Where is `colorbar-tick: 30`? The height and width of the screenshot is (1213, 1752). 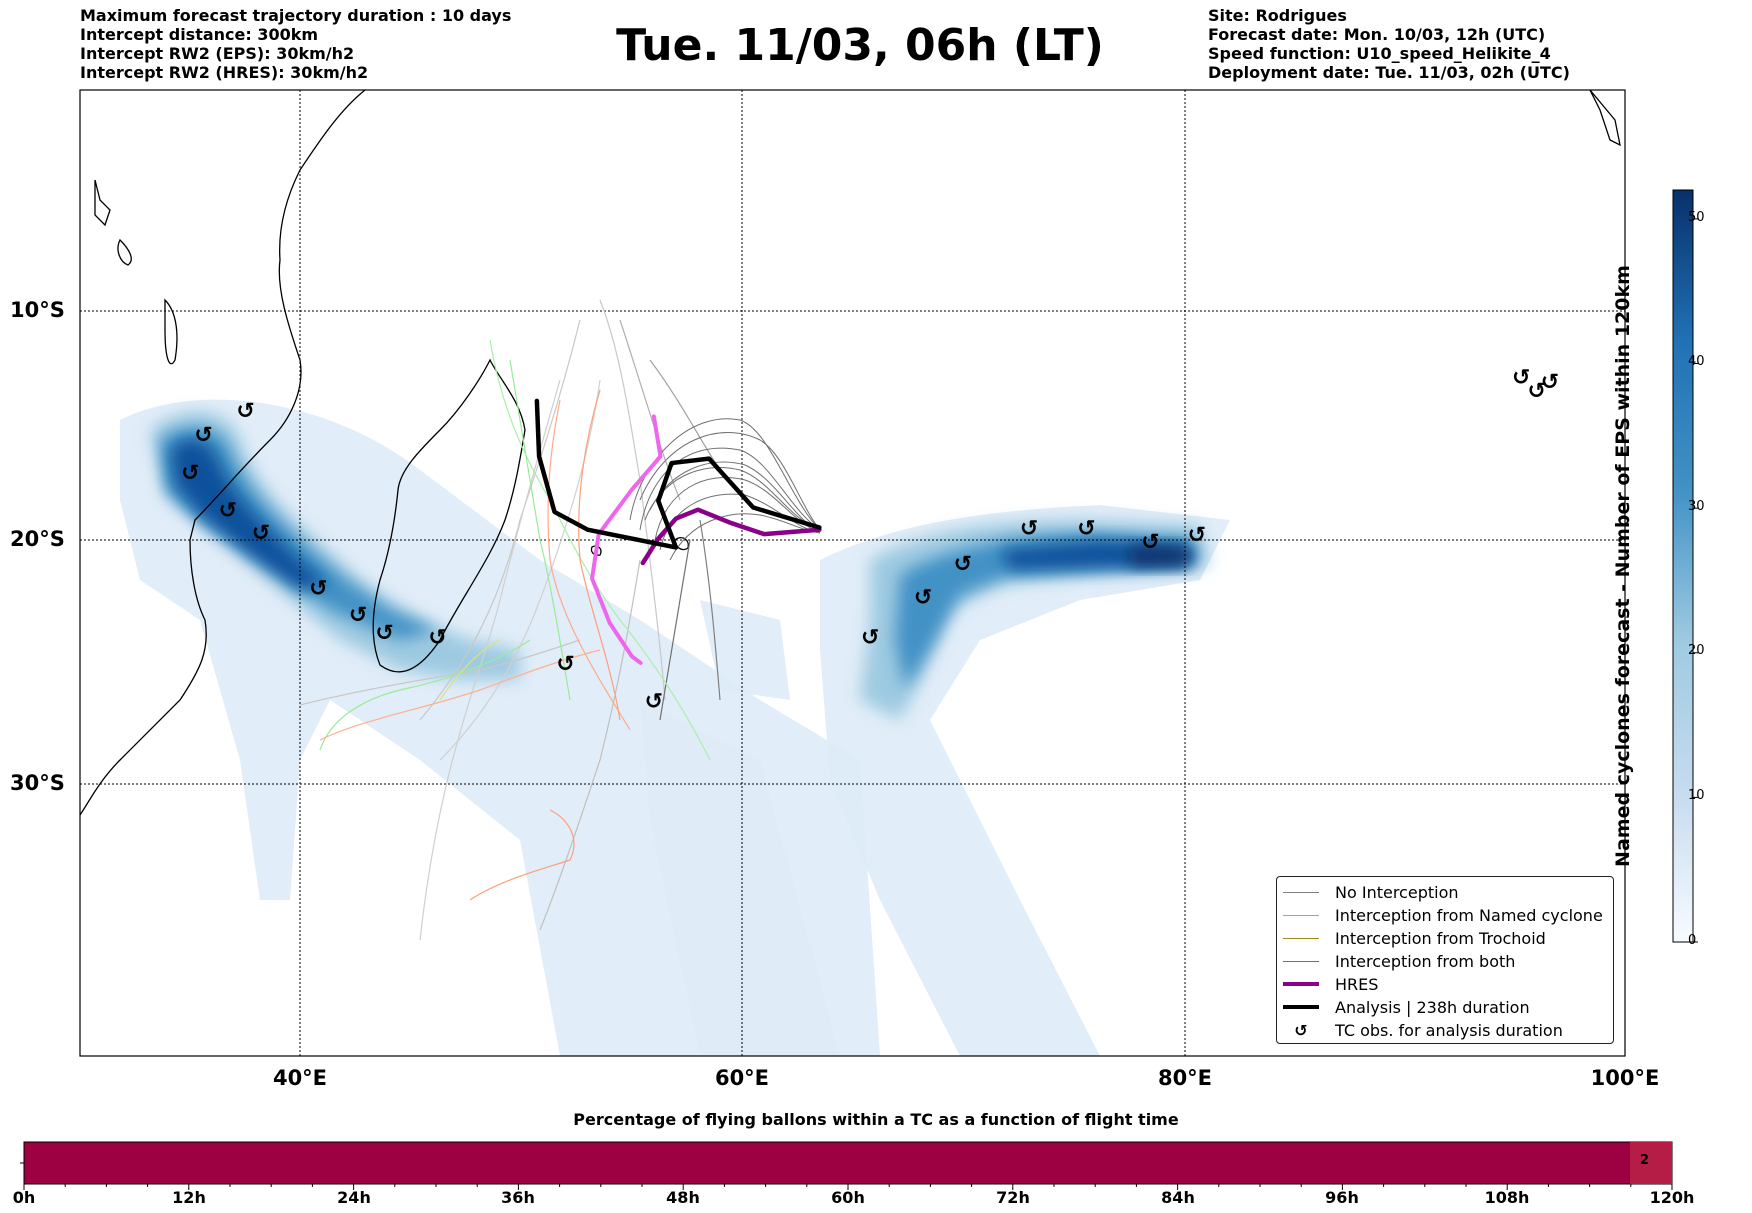 colorbar-tick: 30 is located at coordinates (1696, 506).